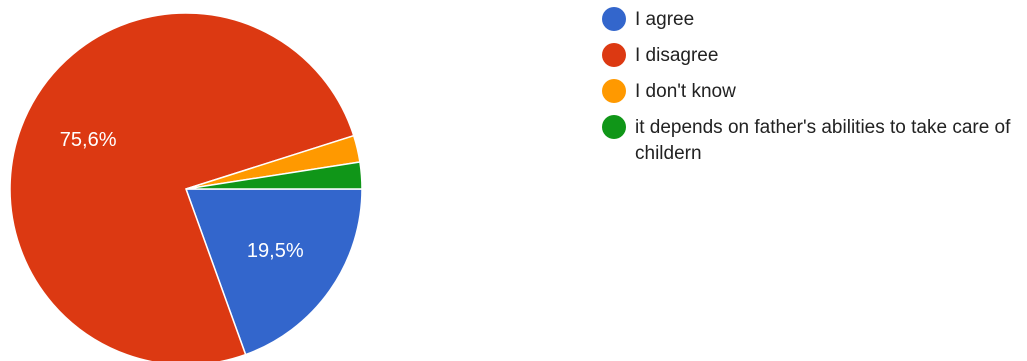 This screenshot has width=1027, height=361. What do you see at coordinates (88, 140) in the screenshot?
I see `slice-data-label: 75,6%` at bounding box center [88, 140].